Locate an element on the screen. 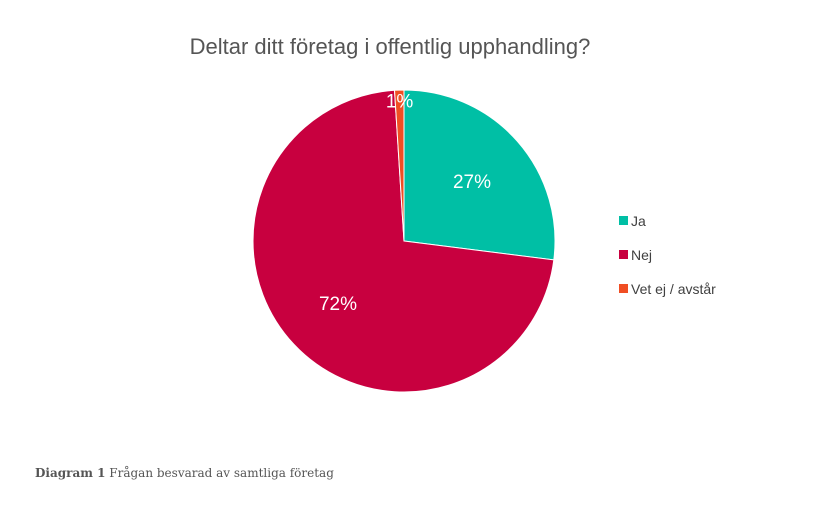 Image resolution: width=831 pixels, height=505 pixels. legend-label-vet-ej: Vet ej / avstår is located at coordinates (673, 288).